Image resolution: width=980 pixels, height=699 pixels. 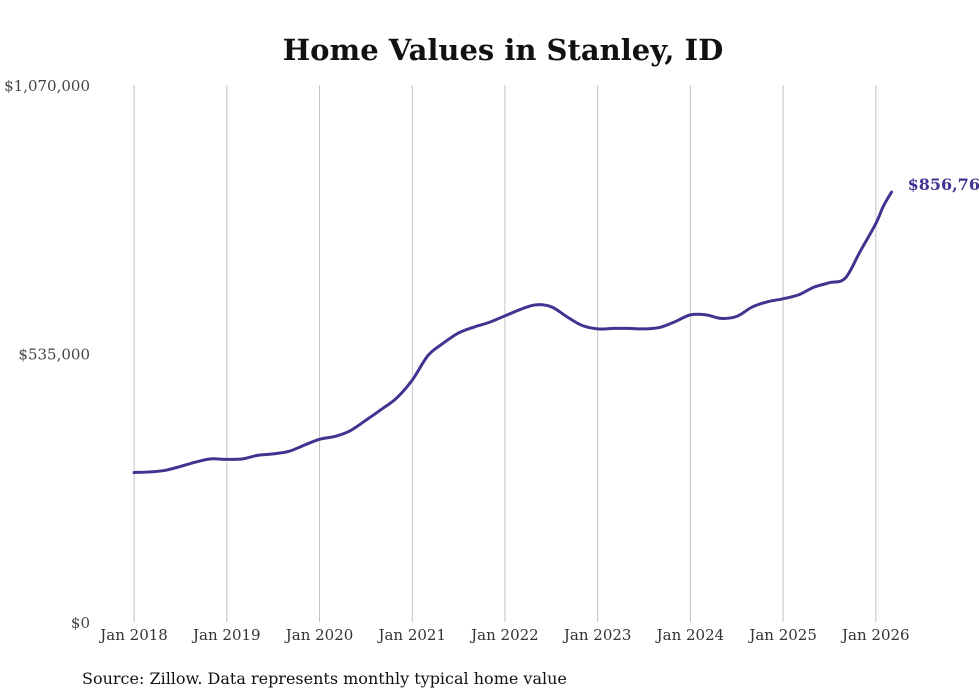 I want to click on y-tick-label-1: $535,000, so click(x=54, y=355).